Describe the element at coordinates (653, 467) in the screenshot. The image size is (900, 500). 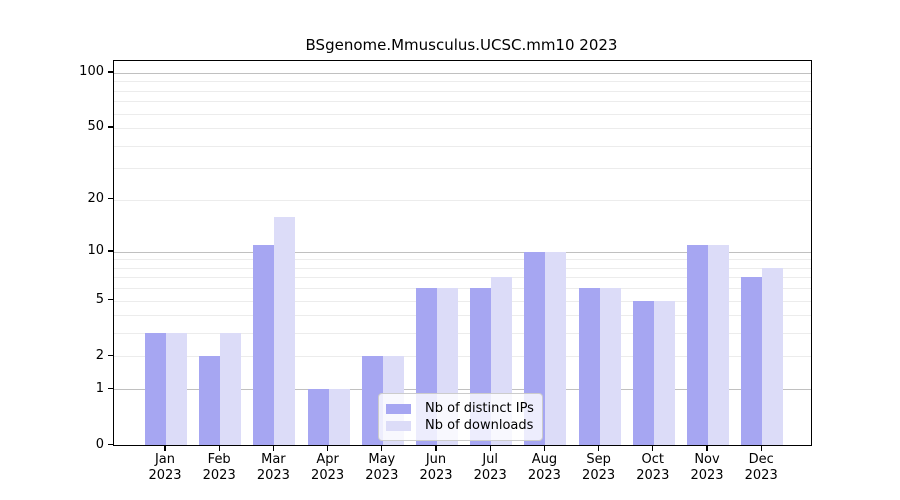
I see `x-tick-label: Oct 2023` at that location.